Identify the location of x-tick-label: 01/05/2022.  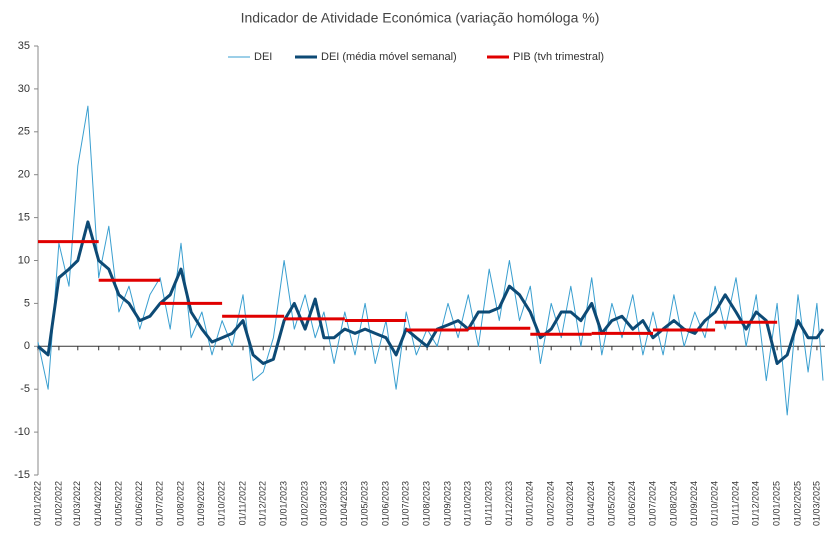
(118, 503).